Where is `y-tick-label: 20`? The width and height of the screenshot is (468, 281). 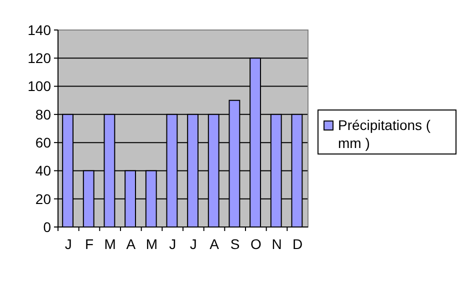
y-tick-label: 20 is located at coordinates (43, 198).